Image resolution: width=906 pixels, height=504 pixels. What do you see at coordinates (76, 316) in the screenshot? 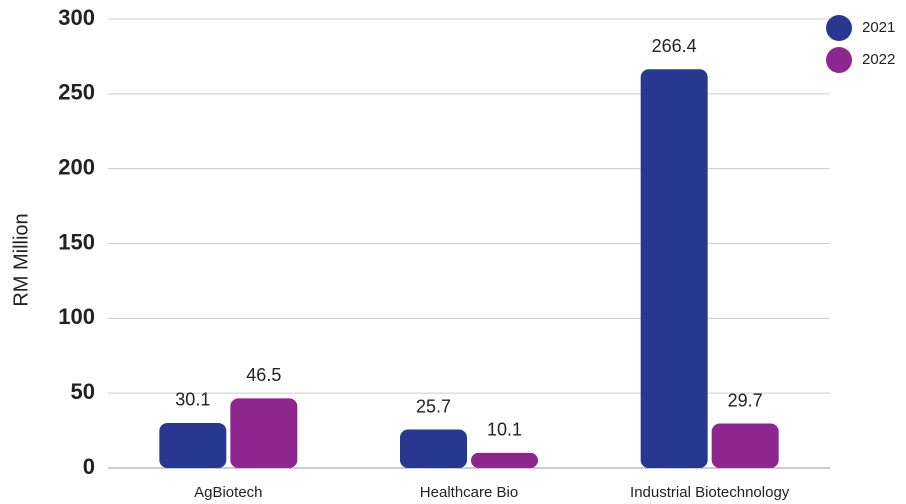
I see `y-tick-label: 100` at bounding box center [76, 316].